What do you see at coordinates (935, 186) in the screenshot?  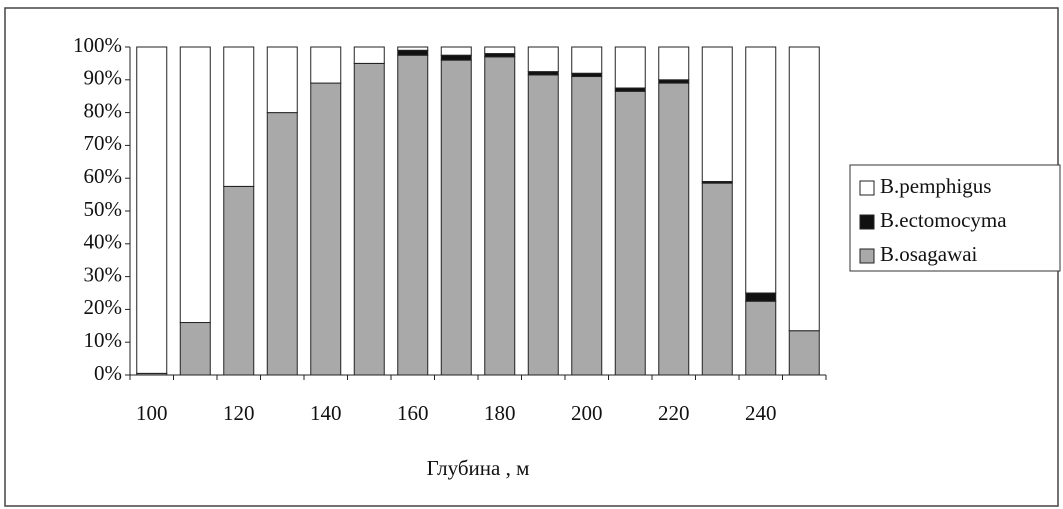 I see `legend-label: B.pemphigus` at bounding box center [935, 186].